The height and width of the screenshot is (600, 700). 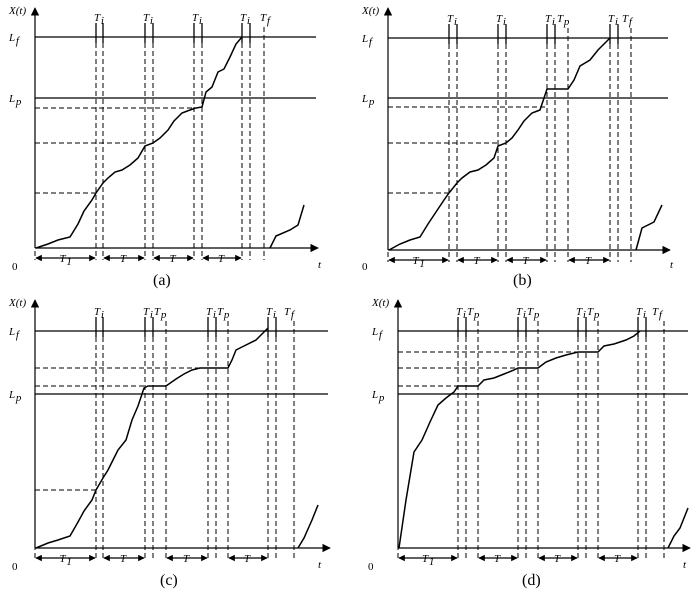 What do you see at coordinates (162, 280) in the screenshot?
I see `panel-caption: (a)` at bounding box center [162, 280].